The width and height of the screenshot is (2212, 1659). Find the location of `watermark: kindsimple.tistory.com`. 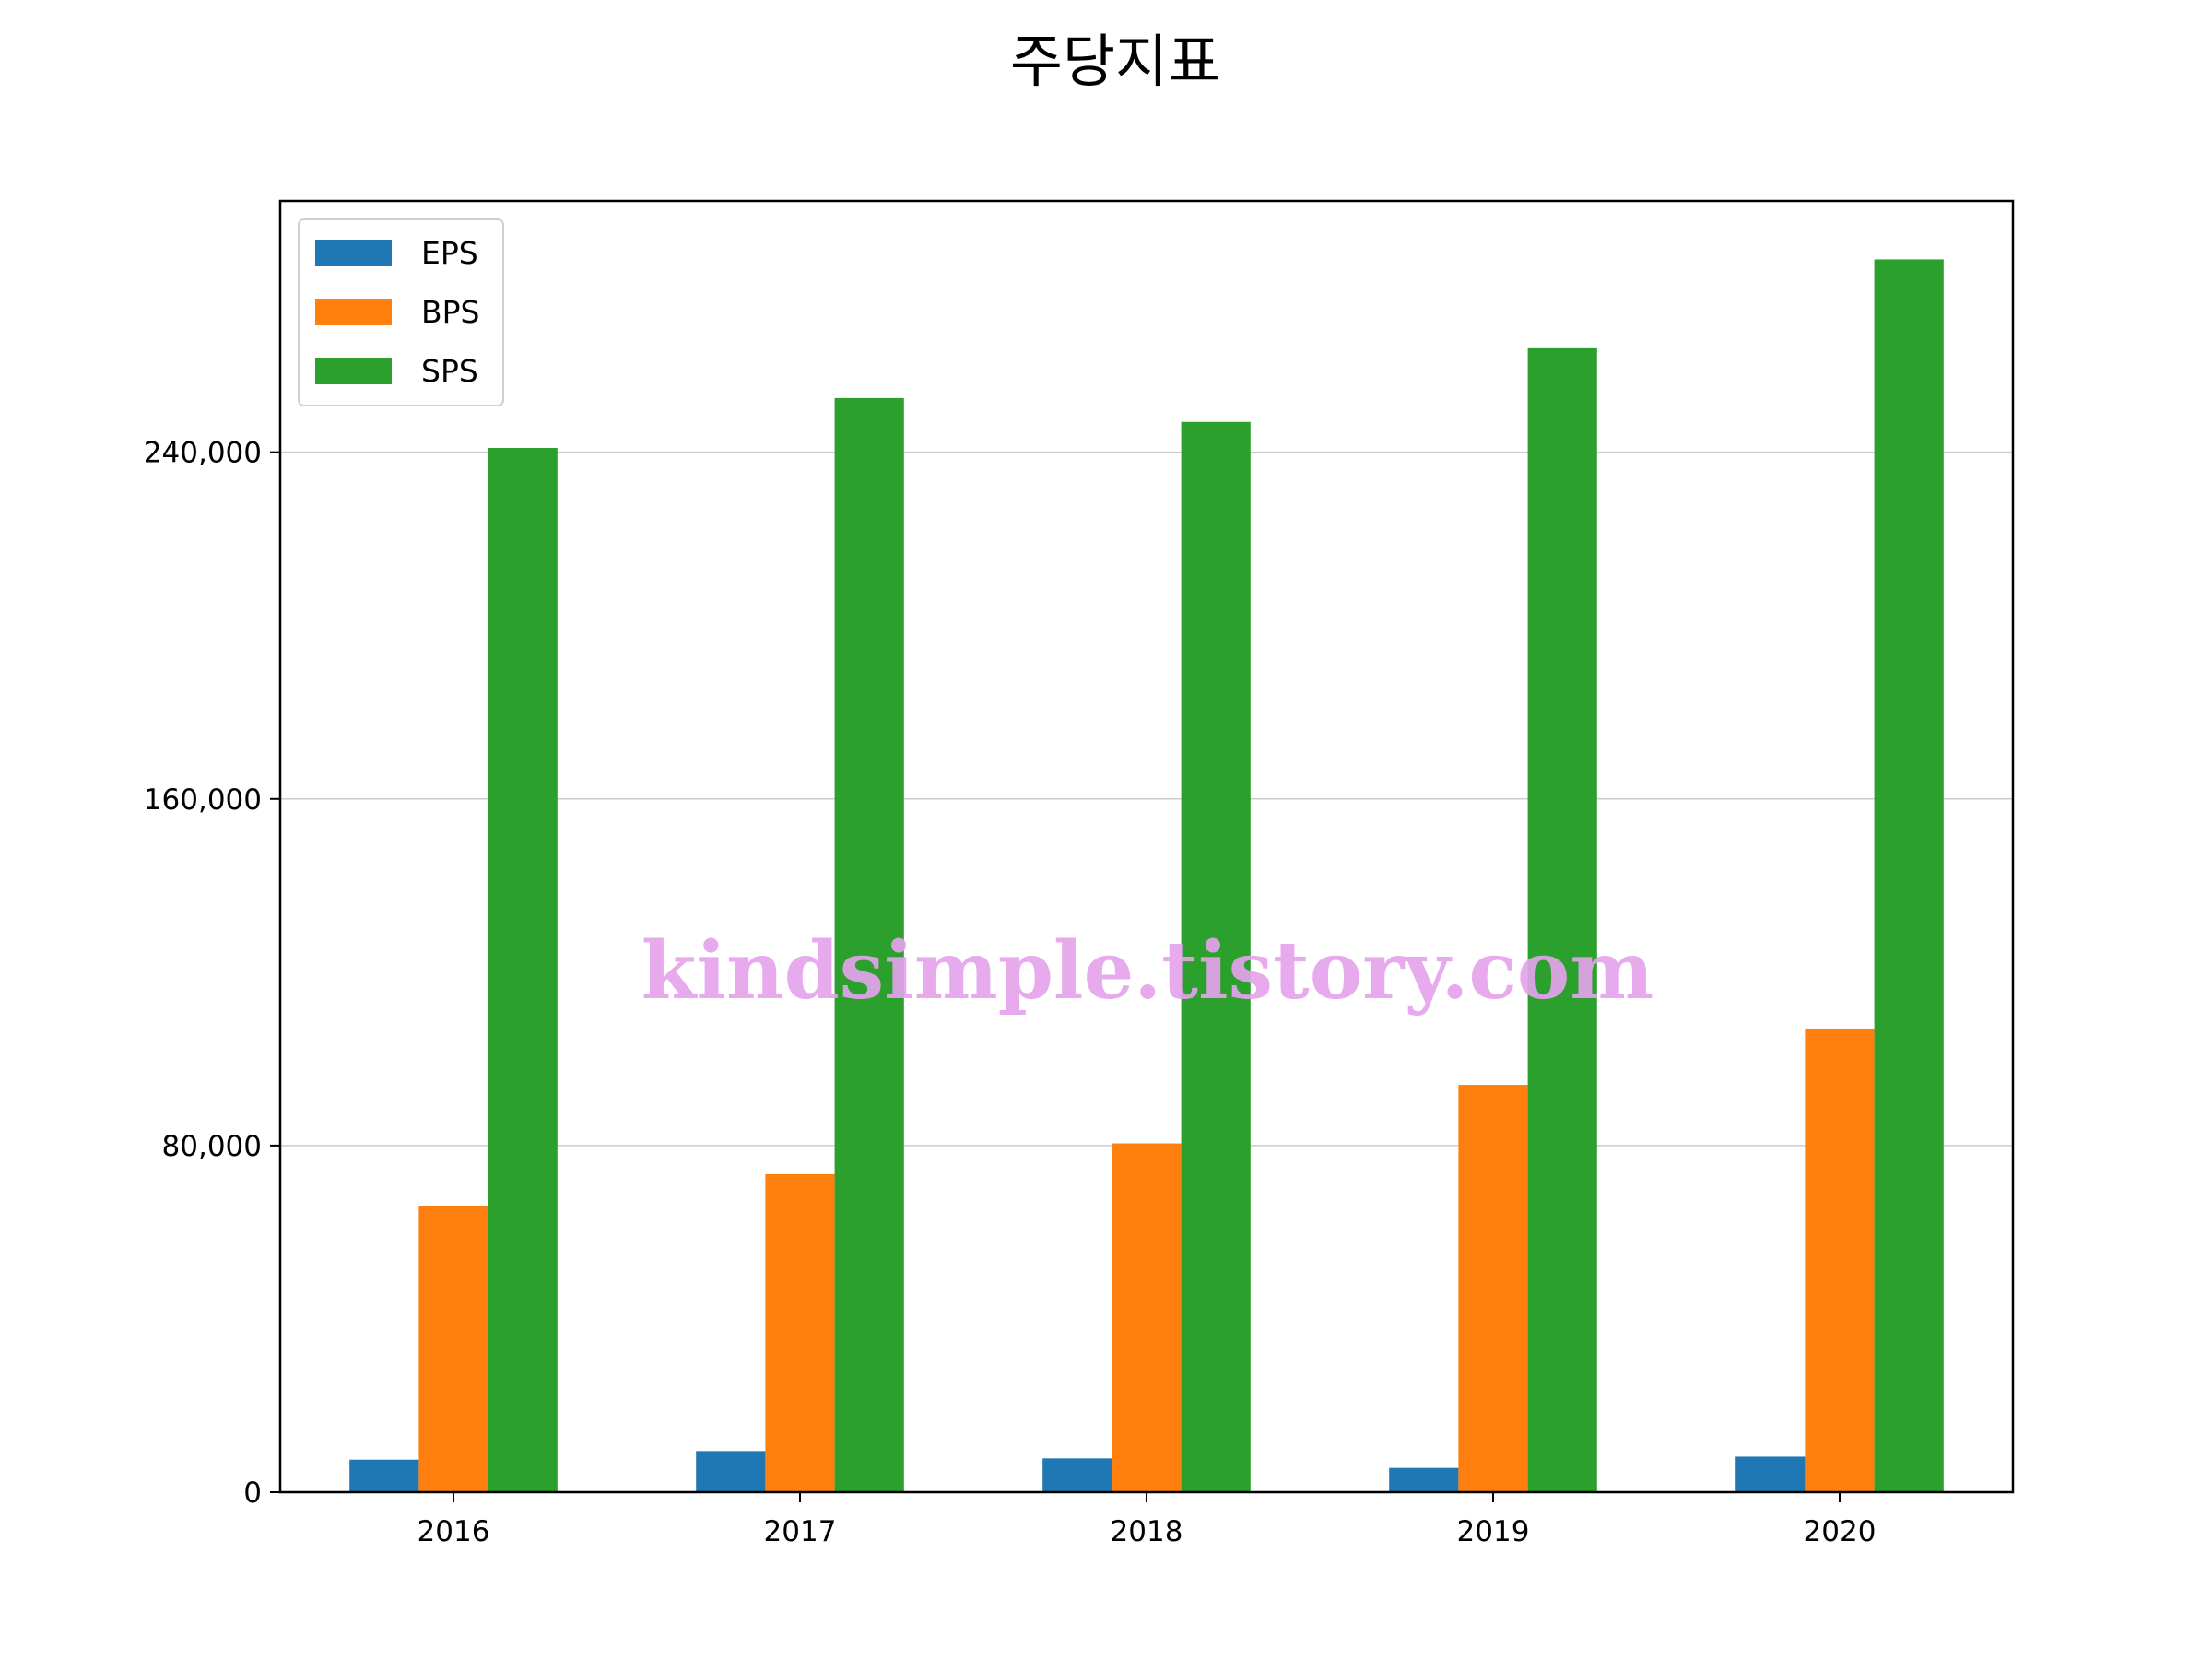

watermark: kindsimple.tistory.com is located at coordinates (1147, 971).